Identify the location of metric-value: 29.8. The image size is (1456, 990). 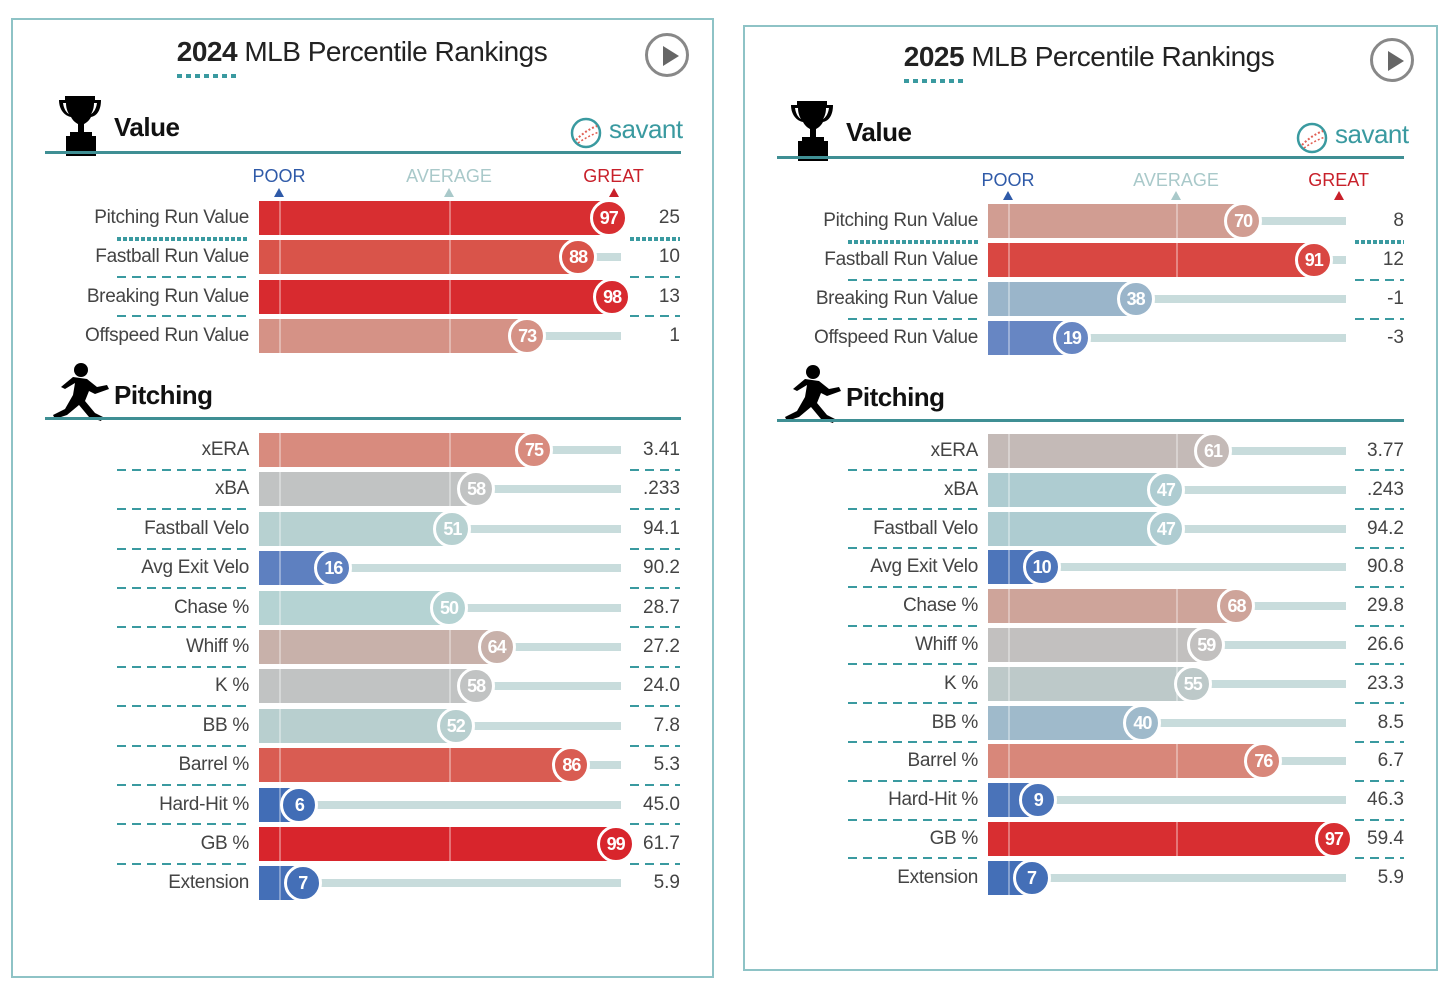
(1385, 606).